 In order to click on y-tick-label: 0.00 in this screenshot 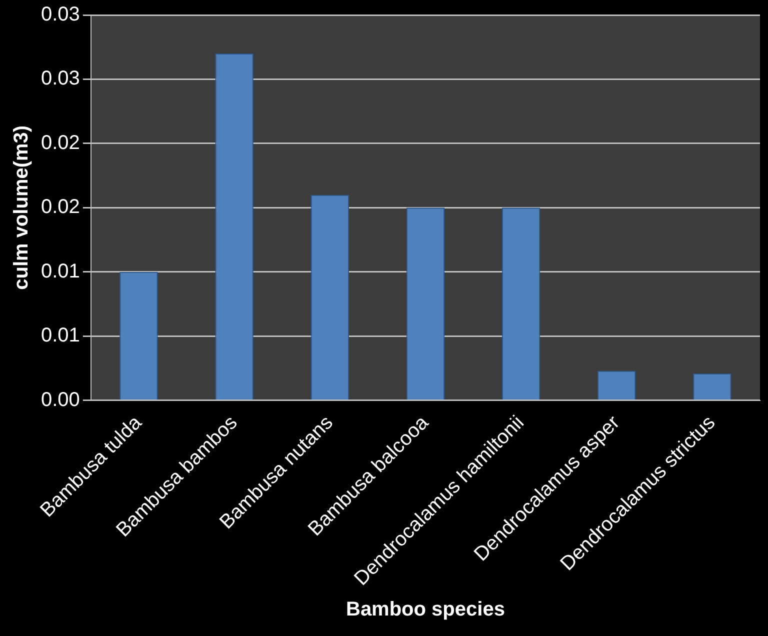, I will do `click(60, 399)`.